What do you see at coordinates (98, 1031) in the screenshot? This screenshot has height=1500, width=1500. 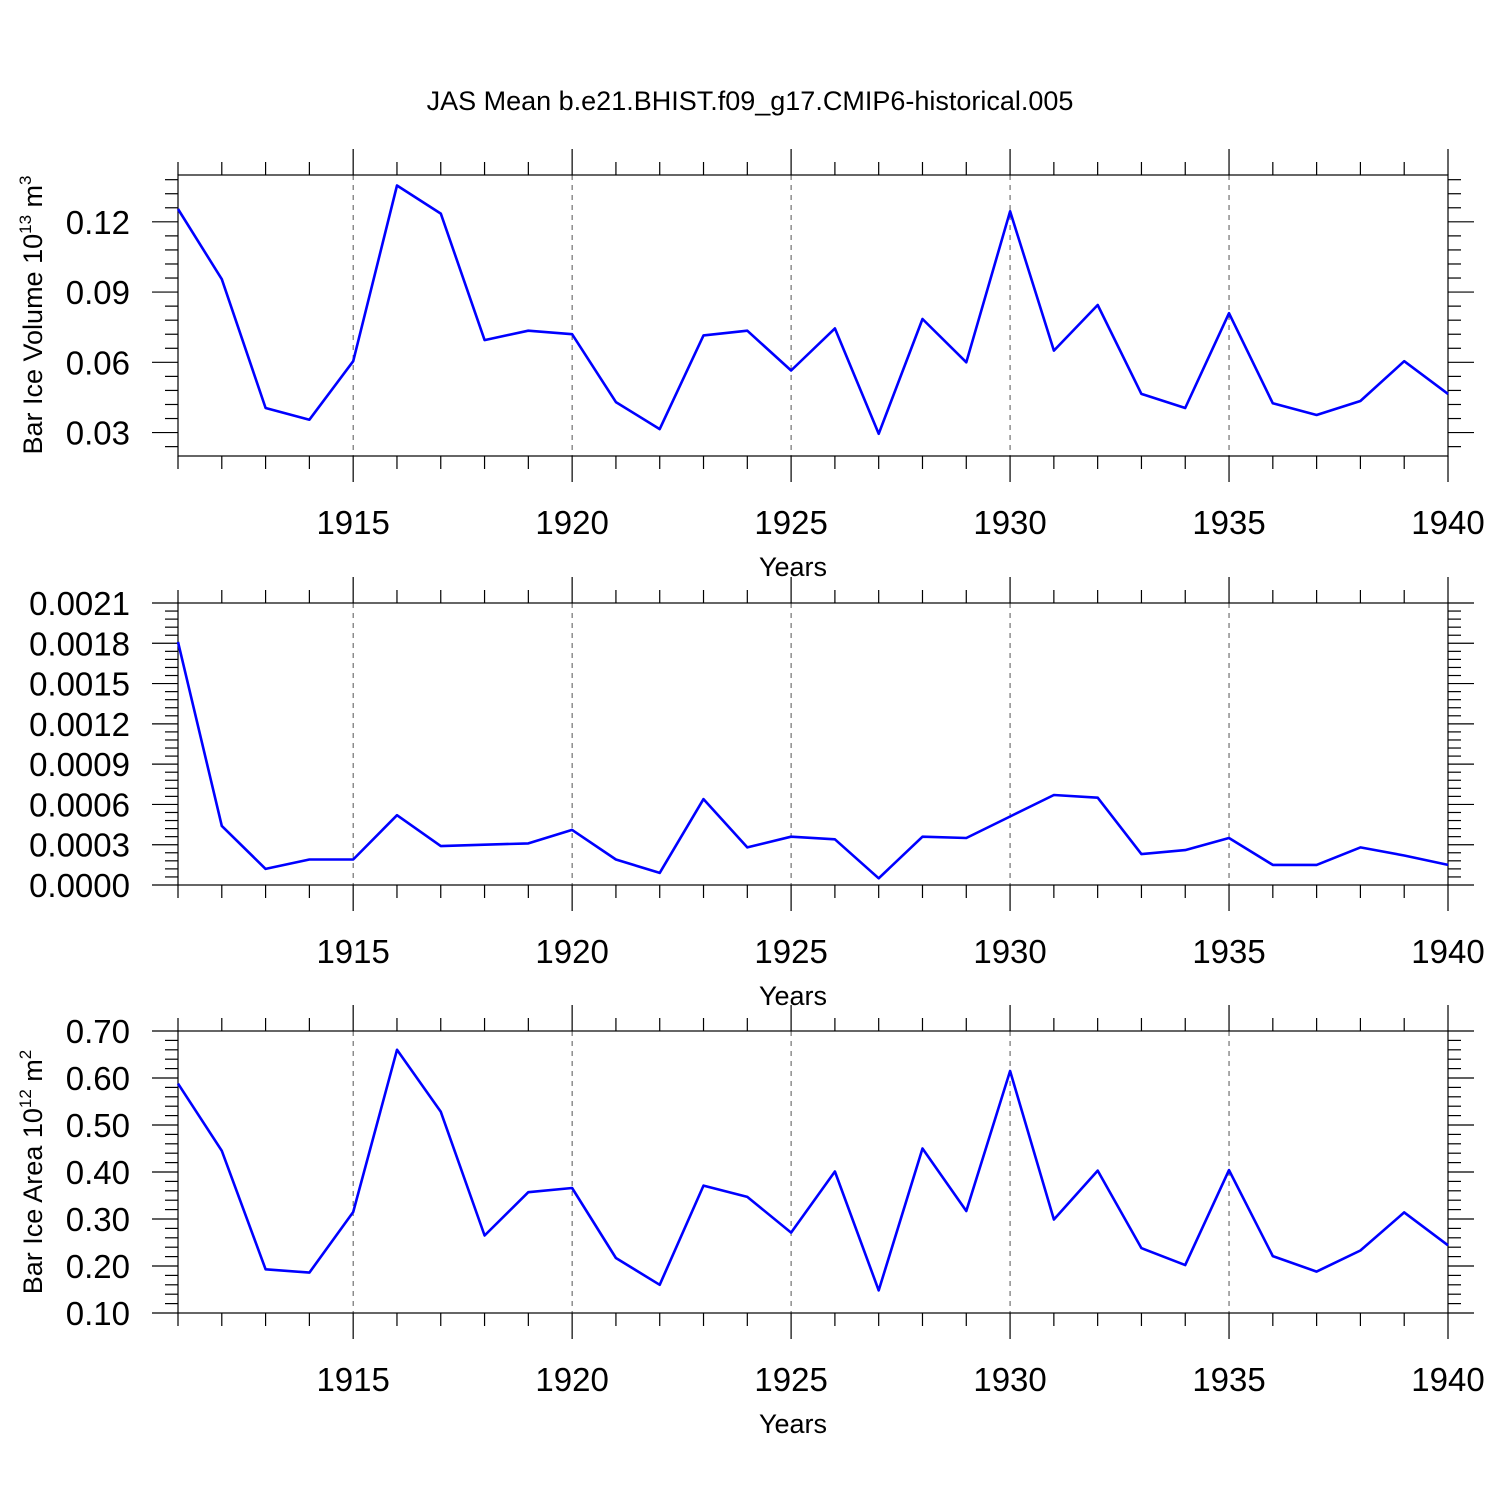 I see `y-tick-label: 0.70` at bounding box center [98, 1031].